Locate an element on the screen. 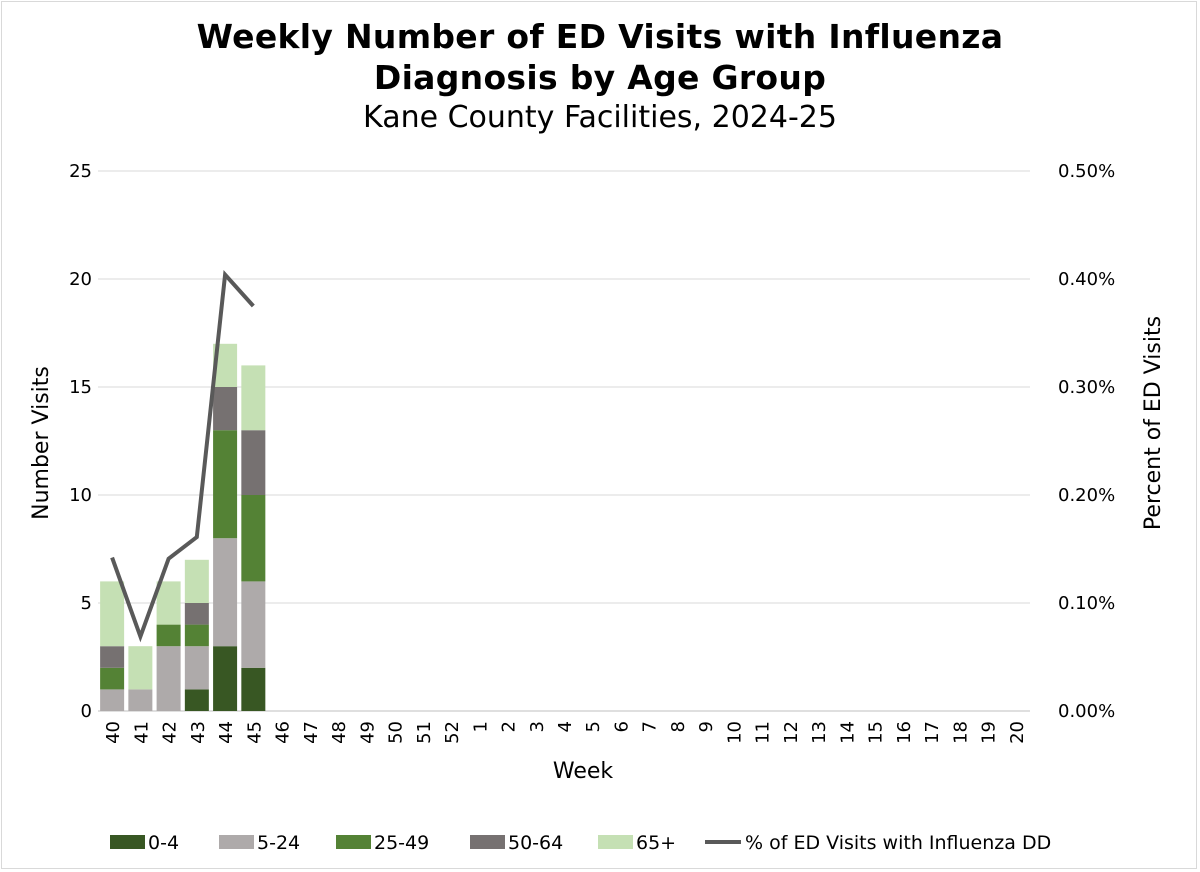 This screenshot has height=872, width=1200. y-tick-label: 20 is located at coordinates (80, 279).